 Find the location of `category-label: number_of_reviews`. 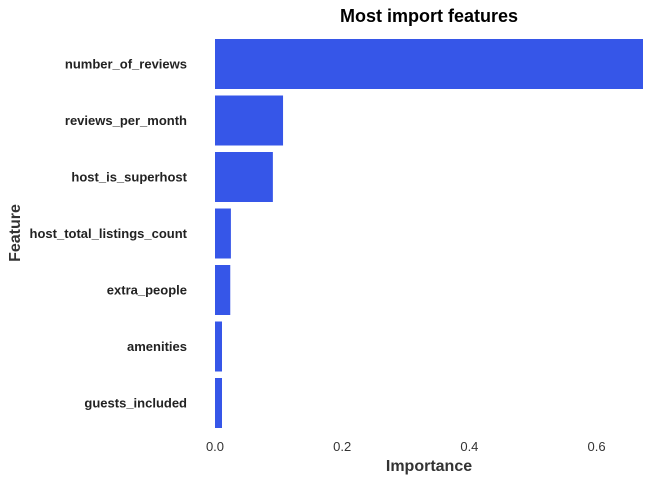

category-label: number_of_reviews is located at coordinates (126, 64).